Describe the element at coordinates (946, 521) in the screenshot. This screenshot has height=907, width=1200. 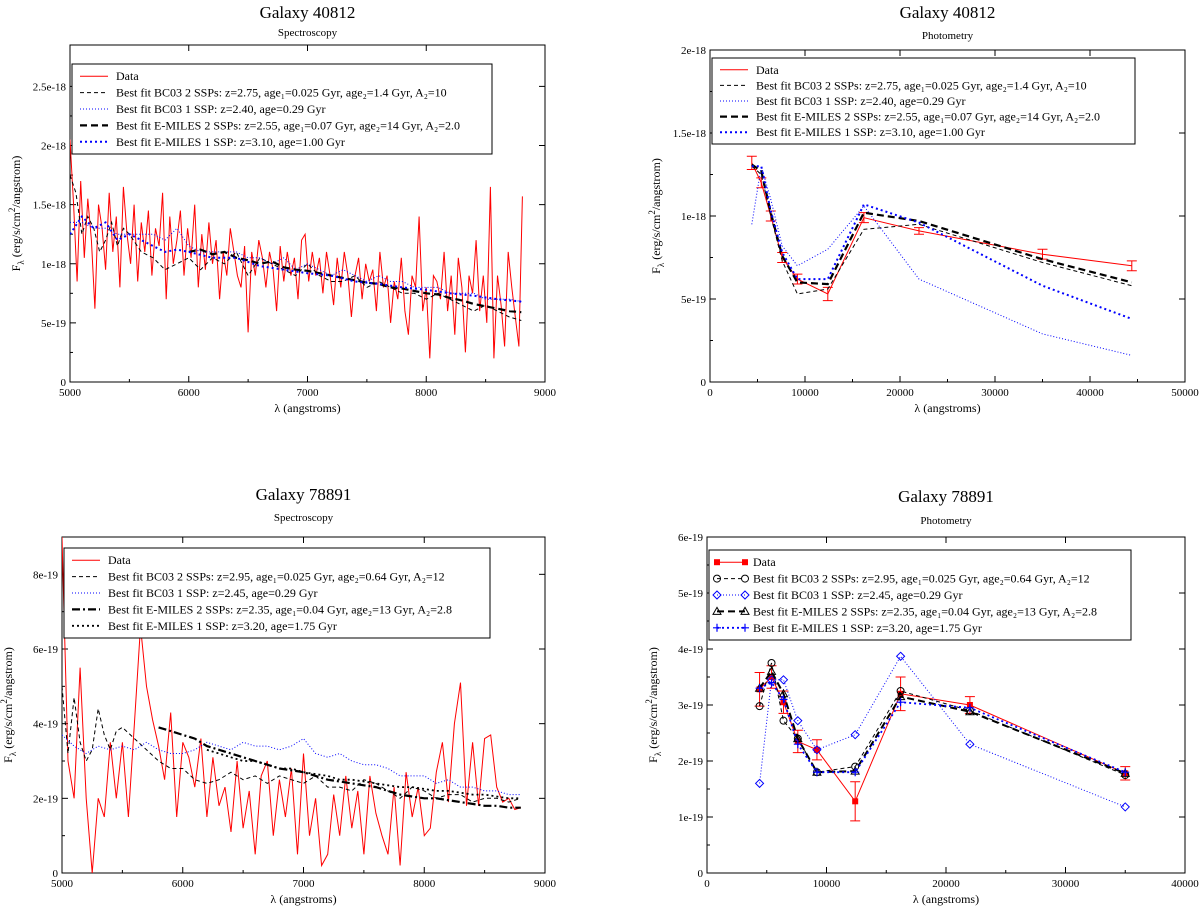
I see `chart-subtitle: Photometry` at that location.